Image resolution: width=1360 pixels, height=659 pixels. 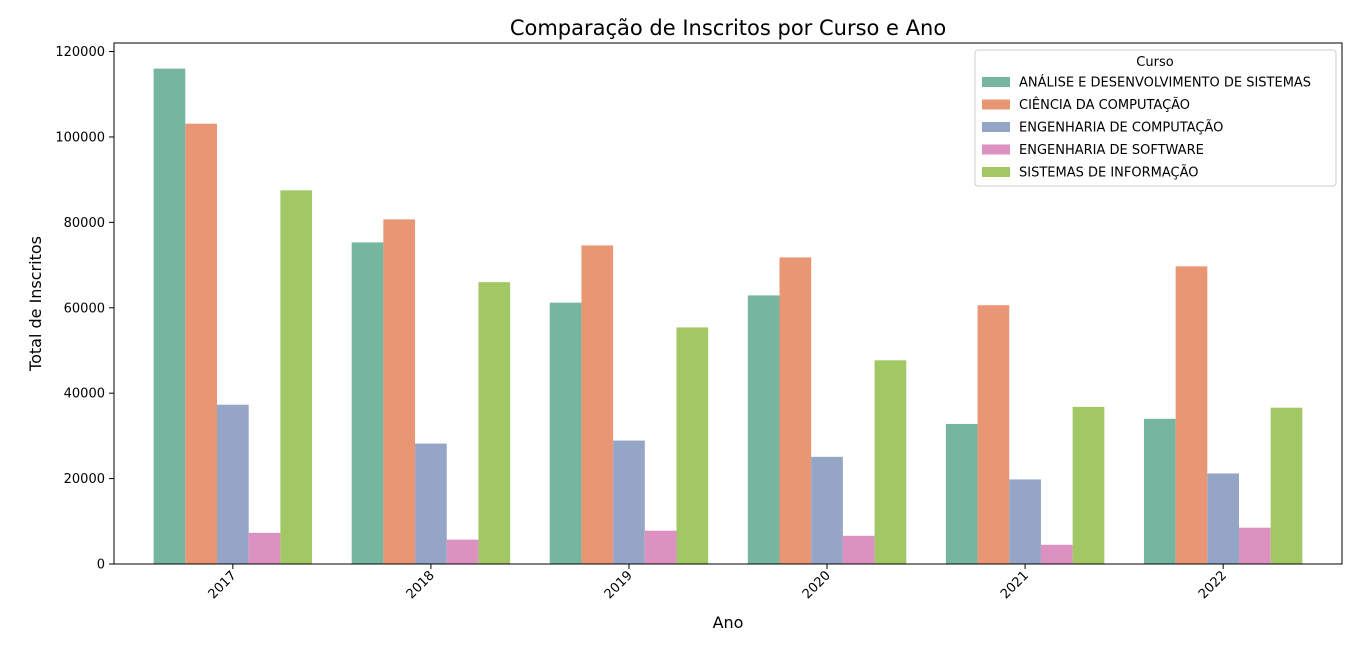 What do you see at coordinates (1104, 105) in the screenshot?
I see `legend-item-label: CIÊNCIA DA COMPUTAÇÃO` at bounding box center [1104, 105].